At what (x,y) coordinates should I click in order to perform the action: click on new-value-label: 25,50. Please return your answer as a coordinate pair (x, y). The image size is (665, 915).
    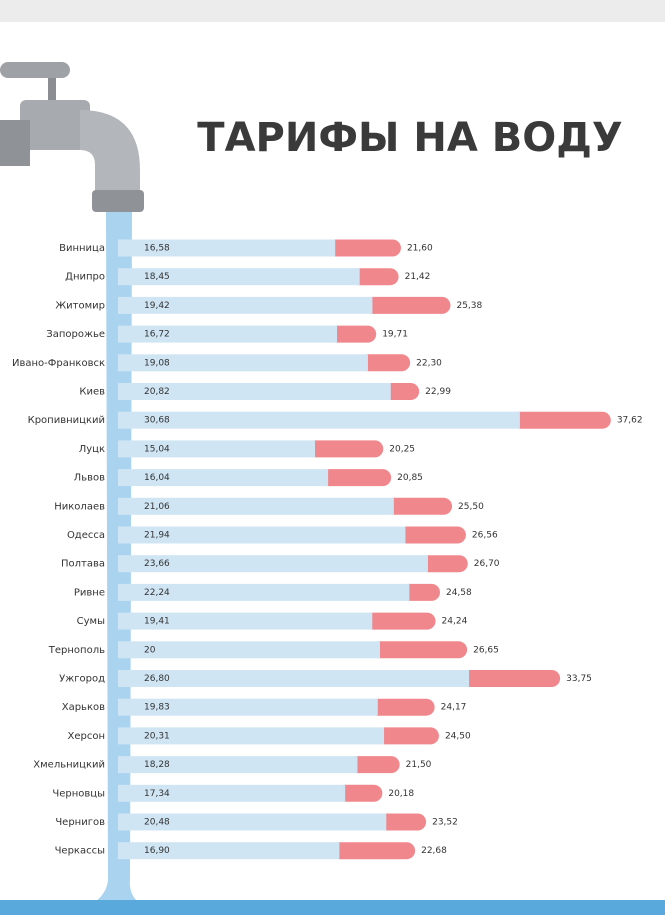
    Looking at the image, I should click on (471, 507).